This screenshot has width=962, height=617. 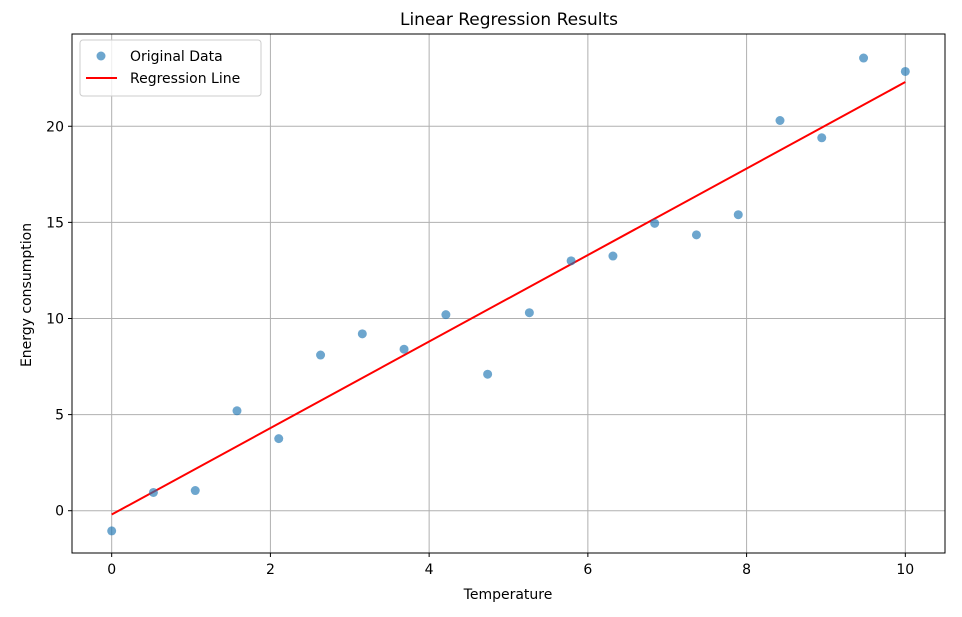 What do you see at coordinates (101, 56) in the screenshot?
I see `legend-marker-original-data` at bounding box center [101, 56].